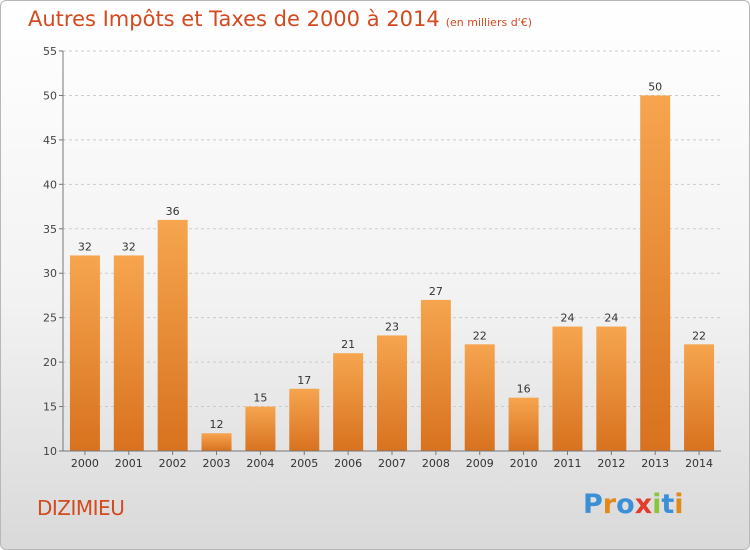  I want to click on bar-value-label: 23, so click(392, 326).